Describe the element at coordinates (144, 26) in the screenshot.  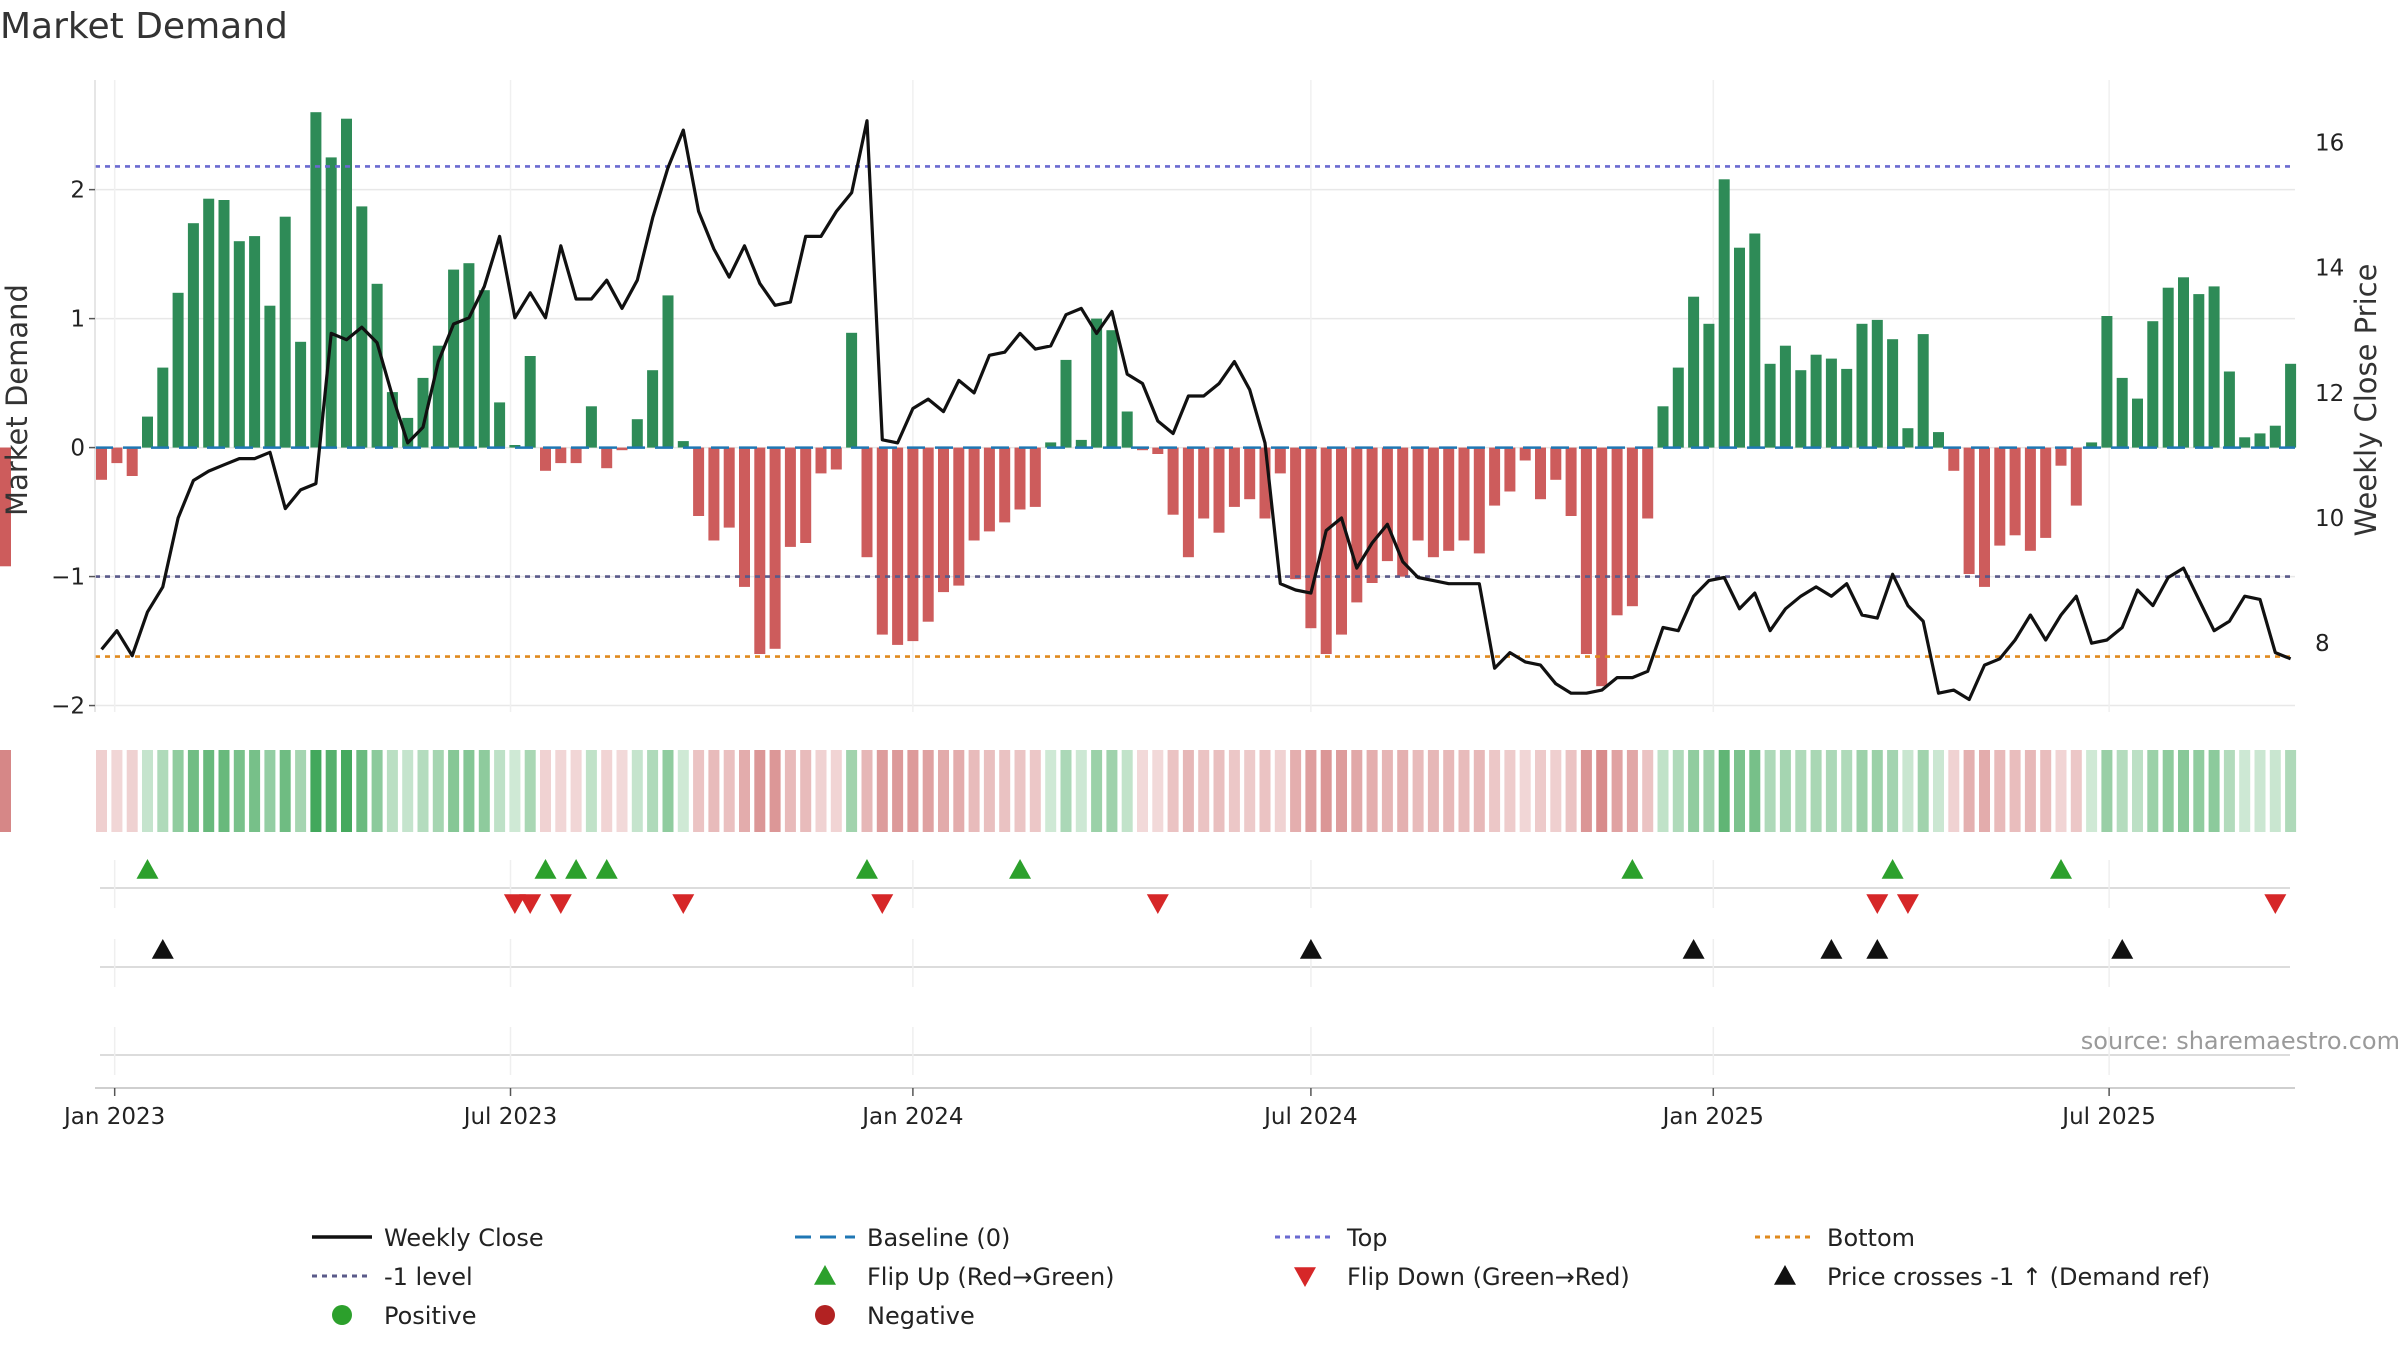
I see `chart-title: Market Demand` at that location.